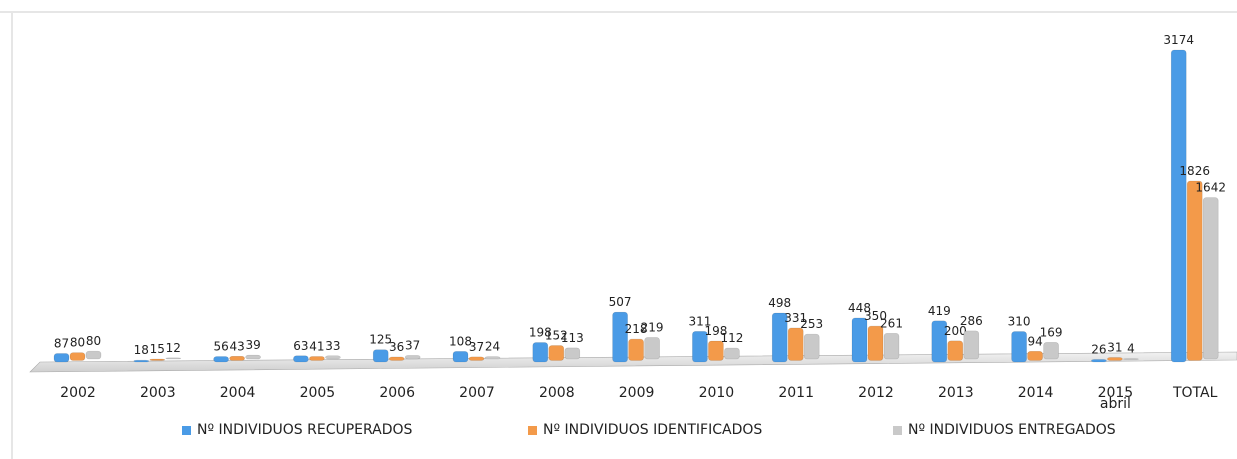 This screenshot has height=459, width=1237. Describe the element at coordinates (795, 318) in the screenshot. I see `data-label: 331` at that location.